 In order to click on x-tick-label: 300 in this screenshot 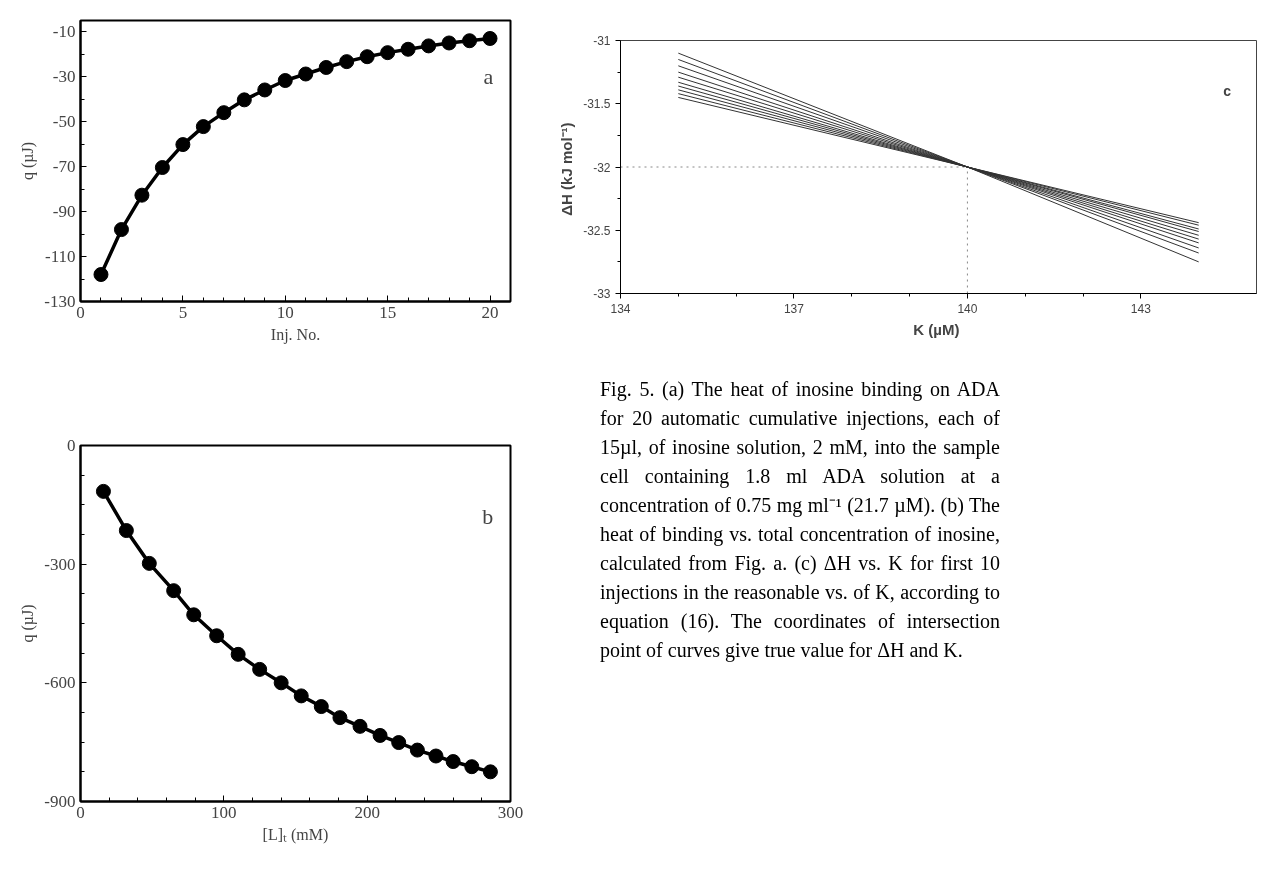, I will do `click(510, 812)`.